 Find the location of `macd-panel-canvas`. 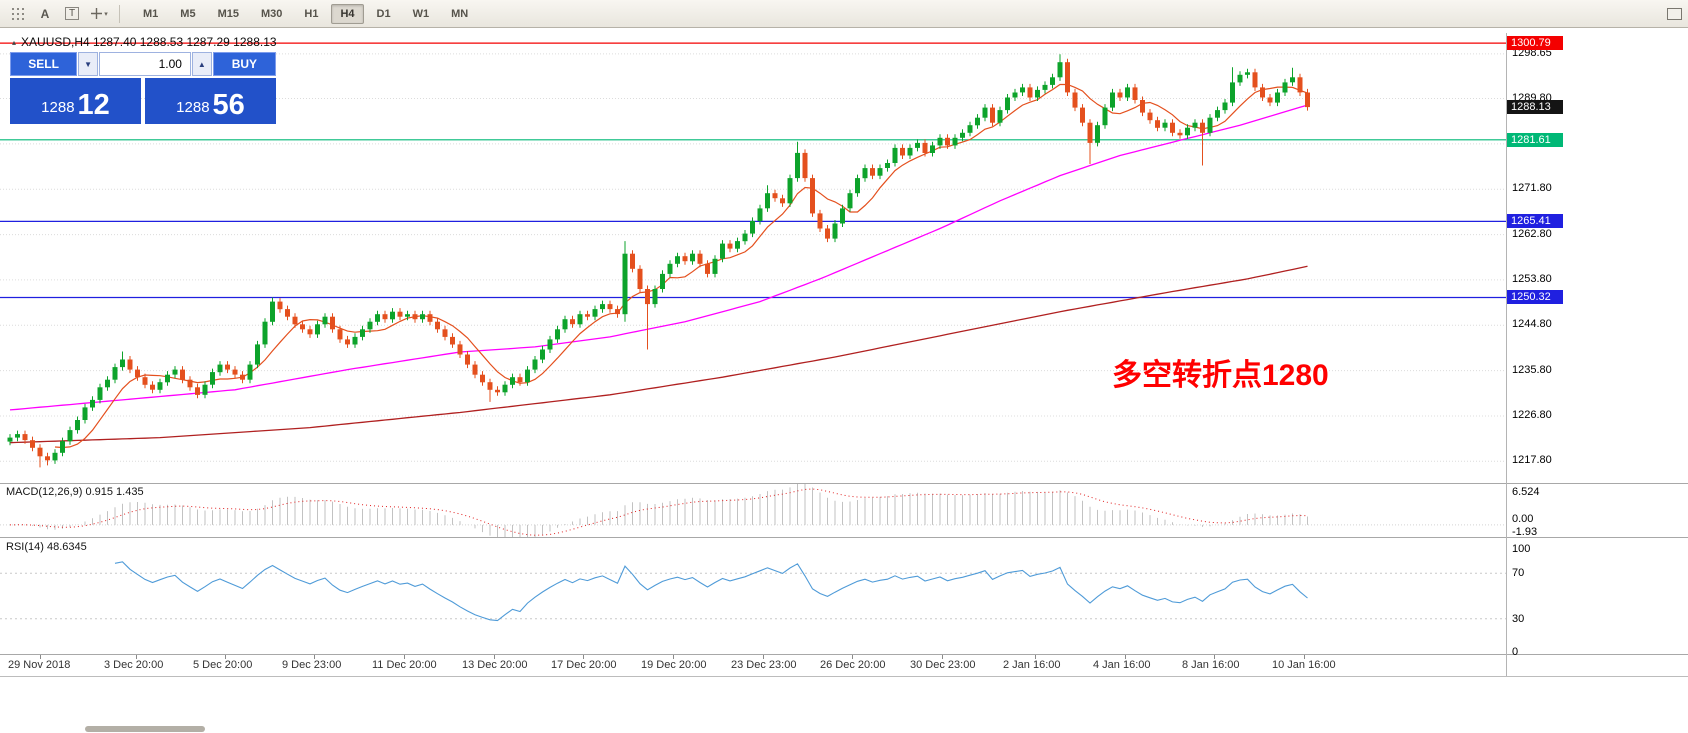

macd-panel-canvas is located at coordinates (753, 510).